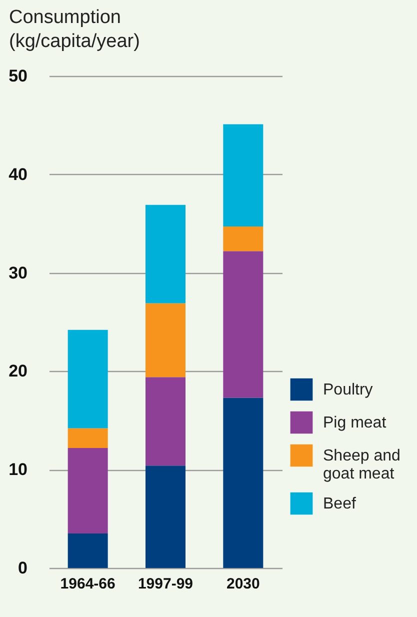  What do you see at coordinates (166, 584) in the screenshot?
I see `x-tick-label: 1997-99` at bounding box center [166, 584].